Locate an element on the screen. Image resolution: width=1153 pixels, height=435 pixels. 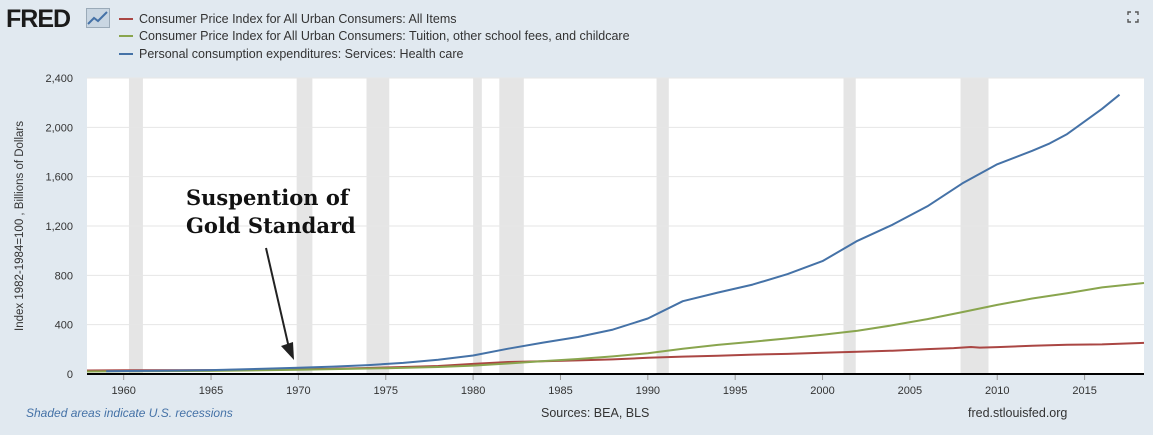
y-tick-label: 2,000 is located at coordinates (59, 128).